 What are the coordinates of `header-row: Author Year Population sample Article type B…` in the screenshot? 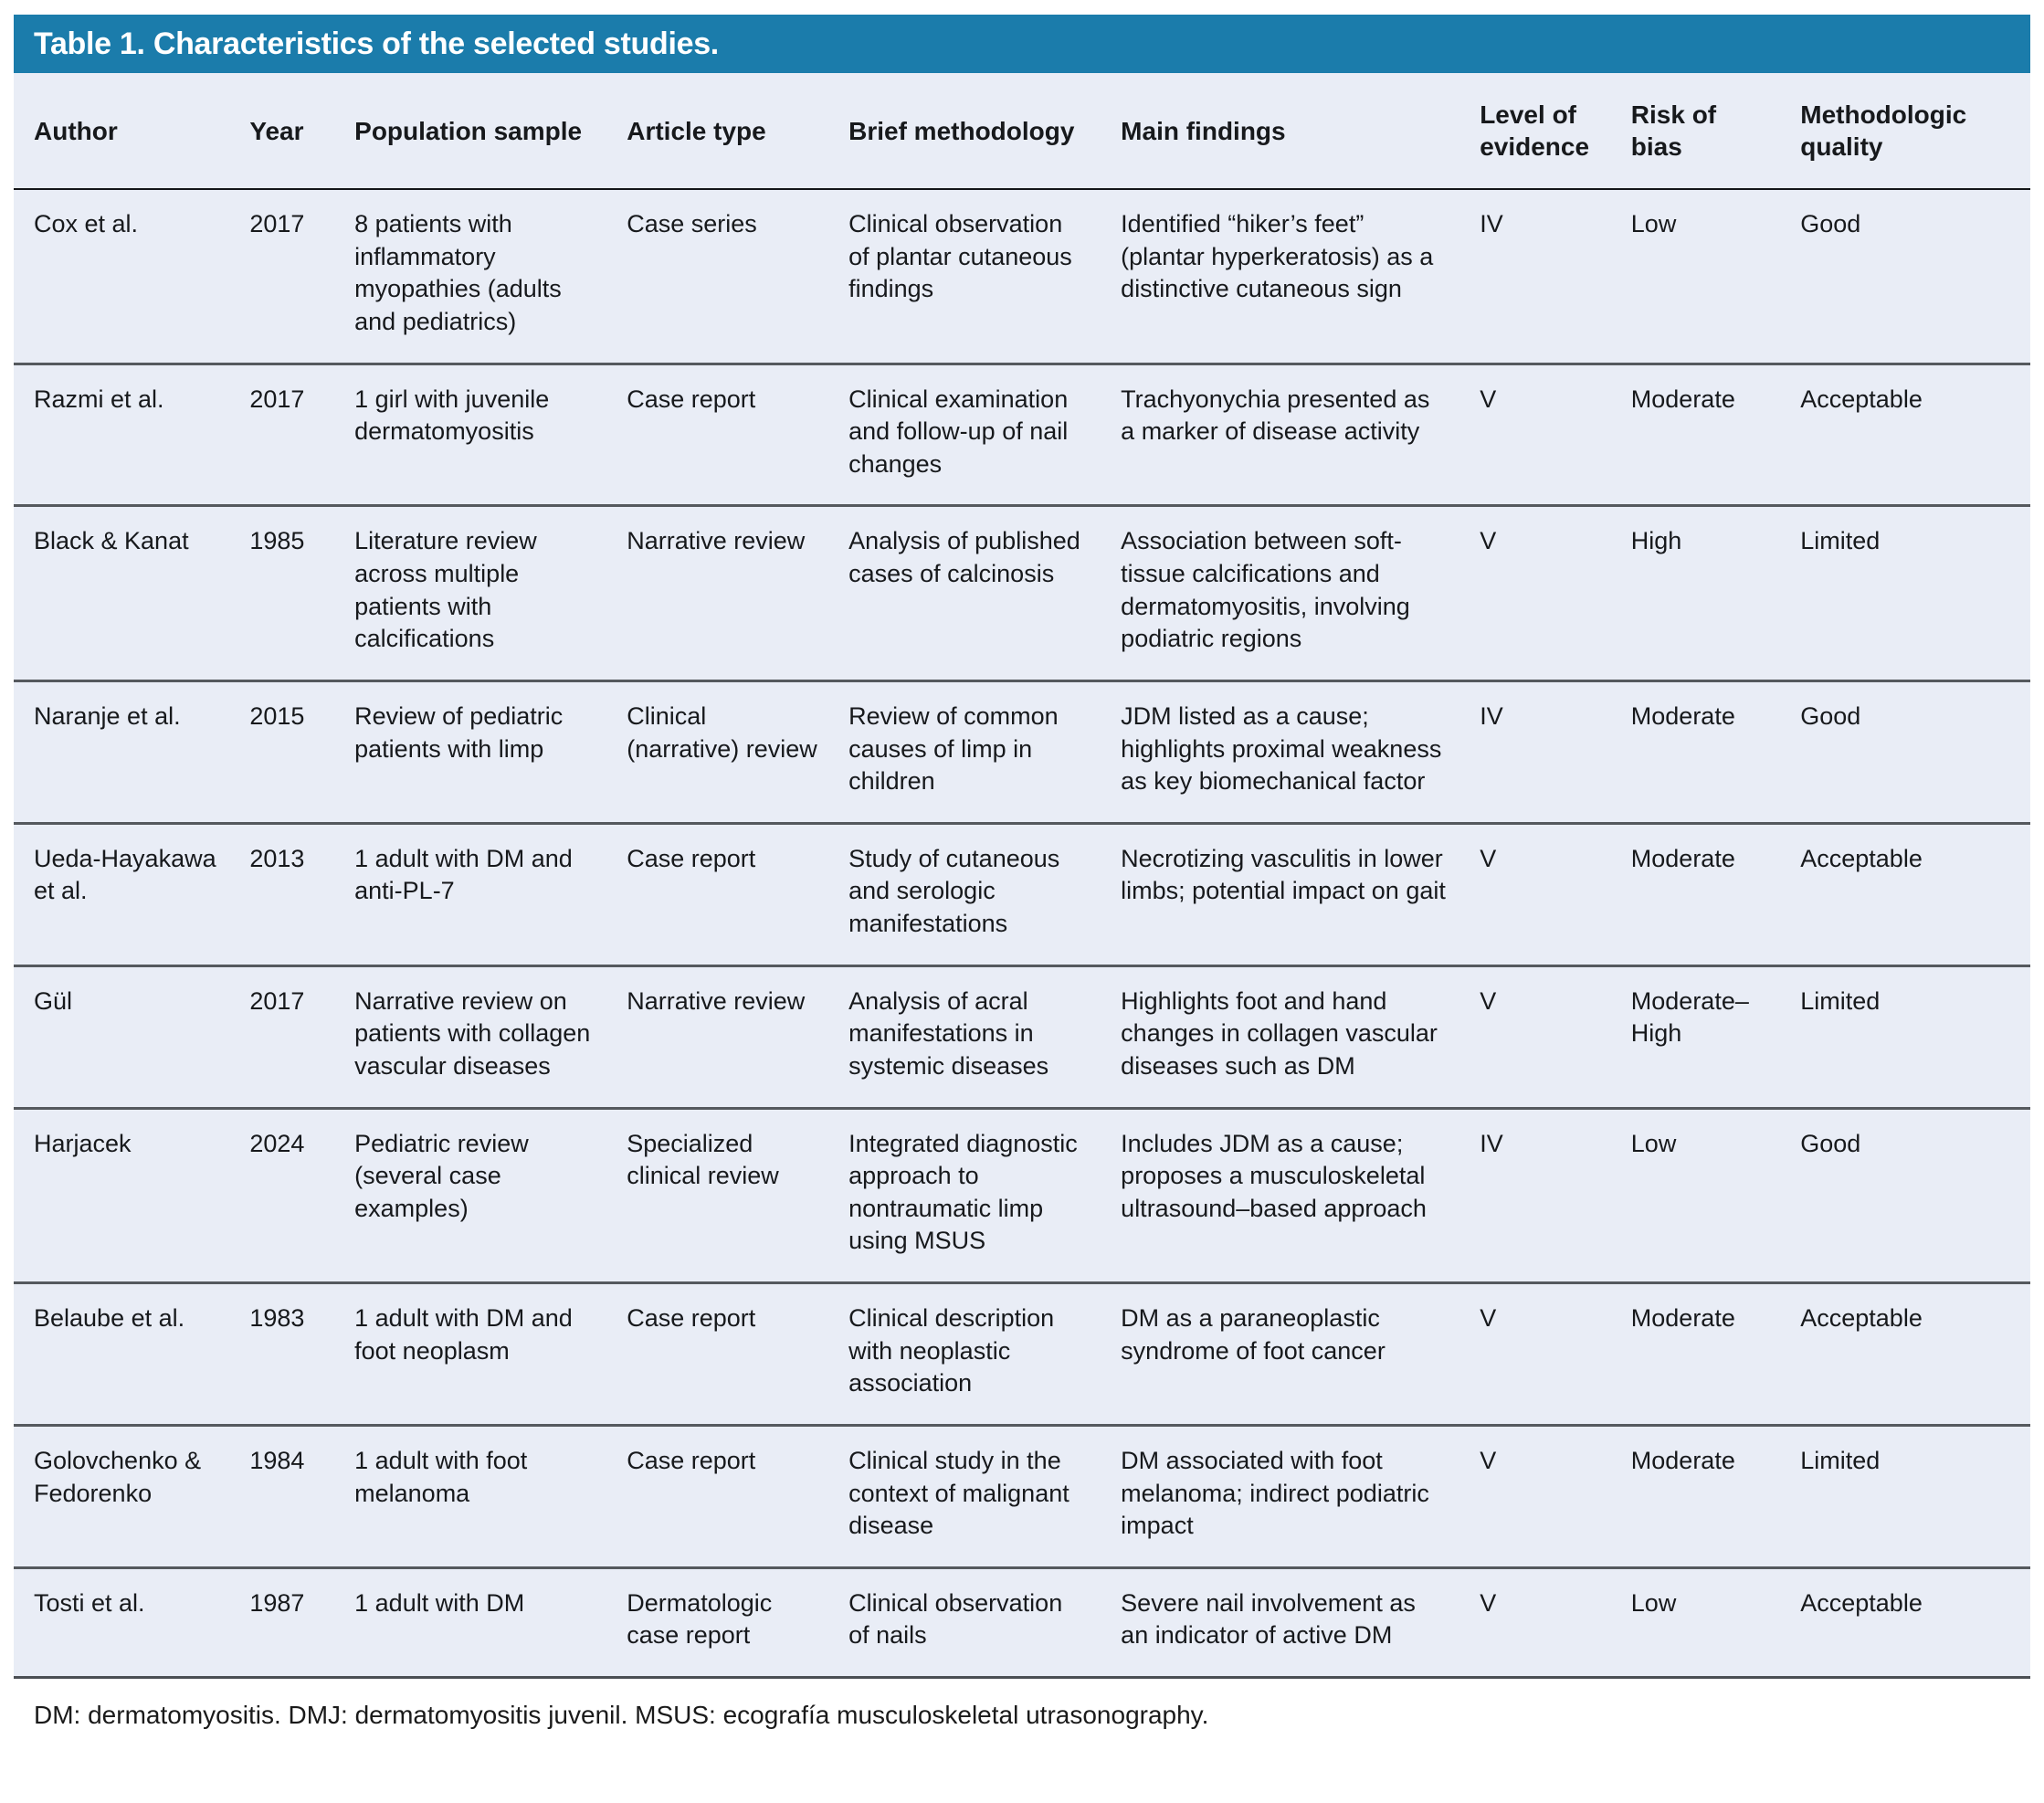 It's located at (1022, 131).